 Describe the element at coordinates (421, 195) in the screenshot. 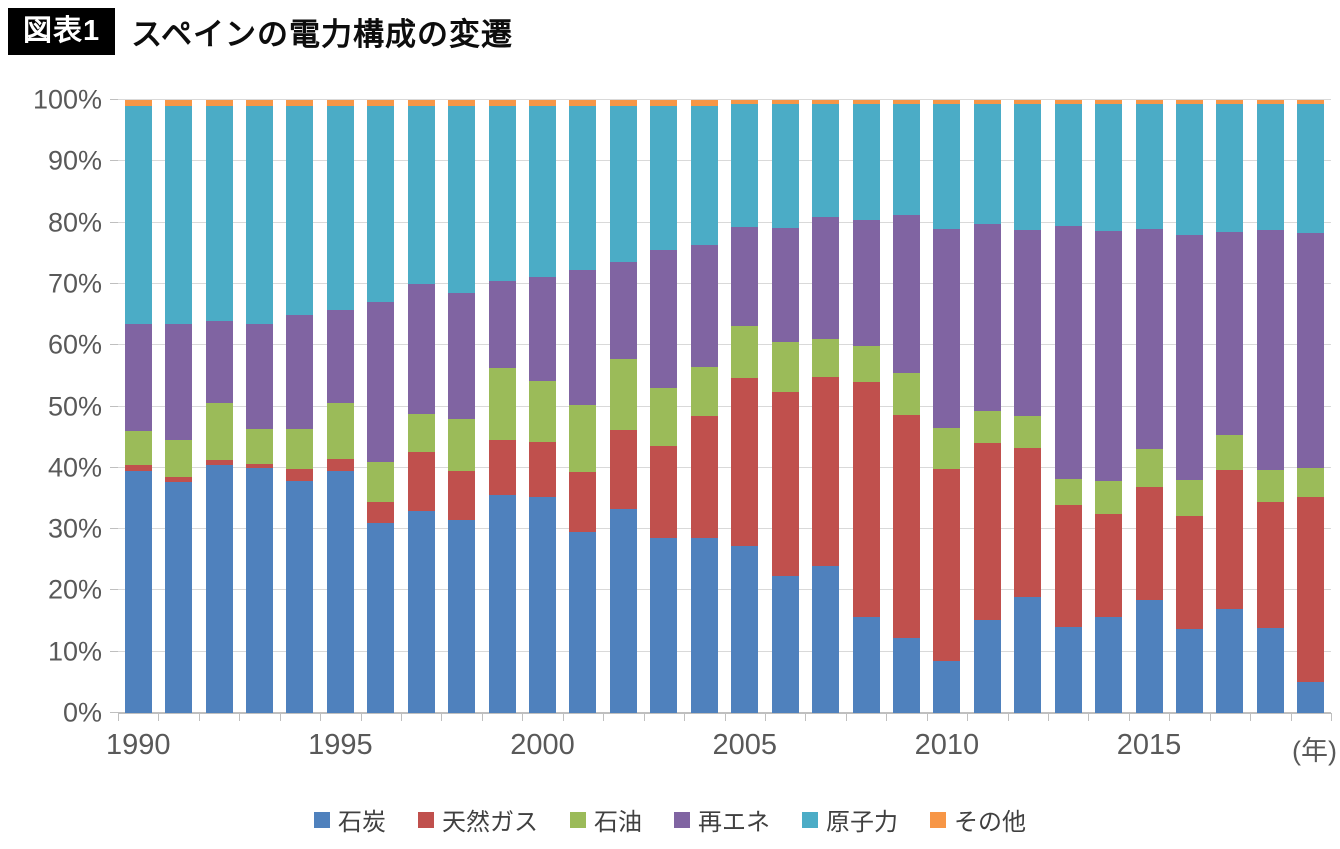

I see `segment-nuclear-1997` at that location.